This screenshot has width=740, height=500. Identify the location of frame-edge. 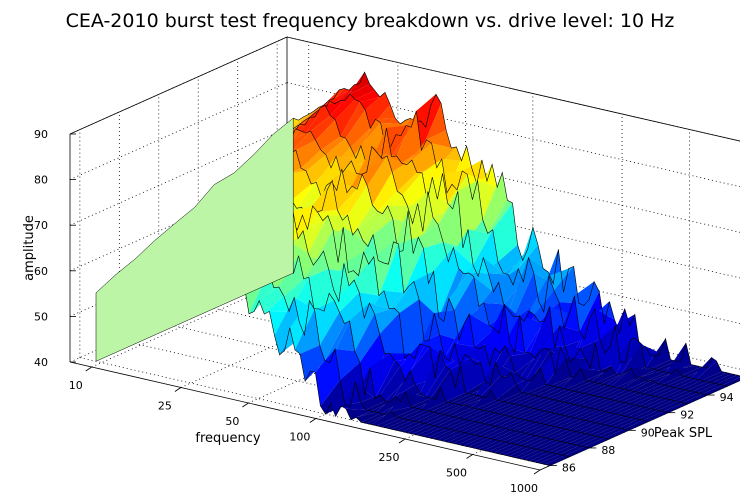
(178, 85).